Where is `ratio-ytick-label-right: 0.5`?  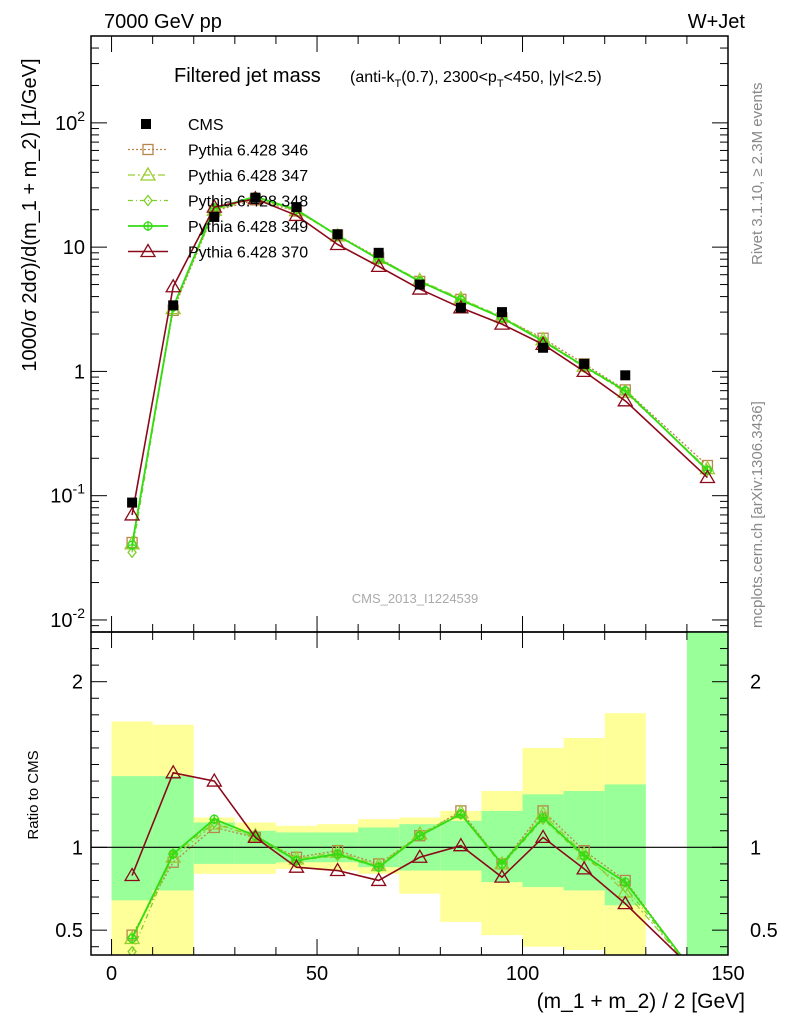
ratio-ytick-label-right: 0.5 is located at coordinates (764, 931).